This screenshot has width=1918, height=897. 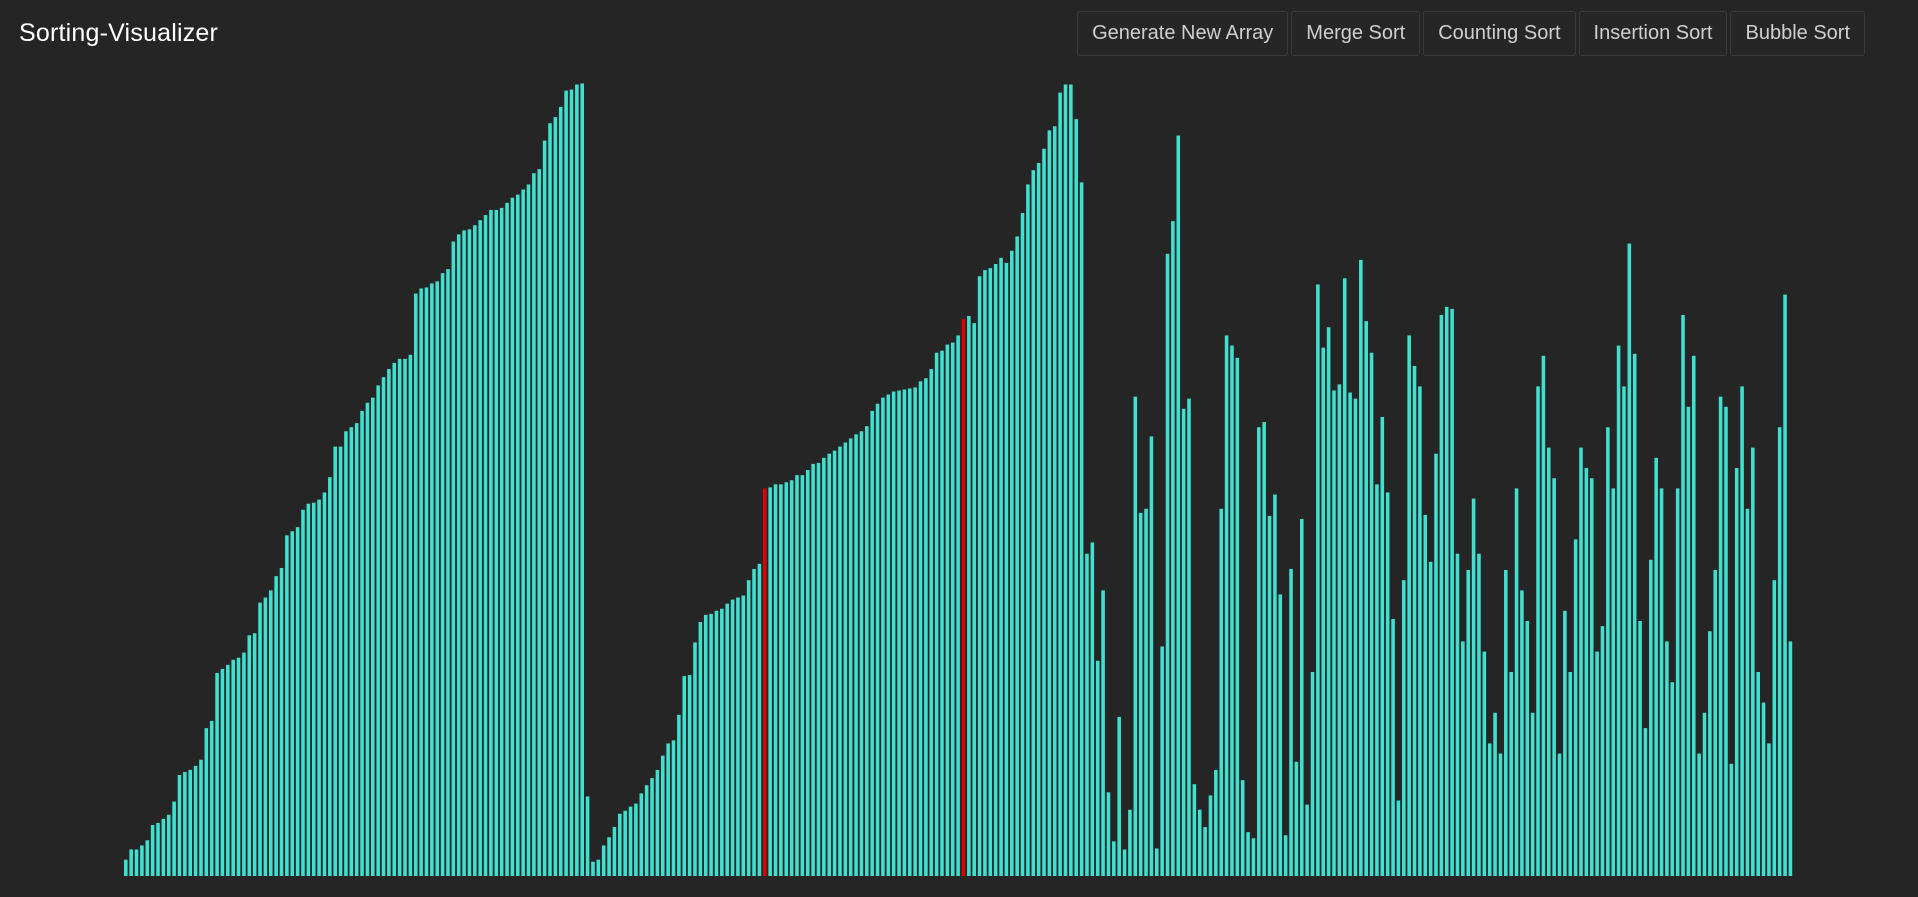 I want to click on generate-new-array-button: Generate New Array, so click(x=1183, y=33).